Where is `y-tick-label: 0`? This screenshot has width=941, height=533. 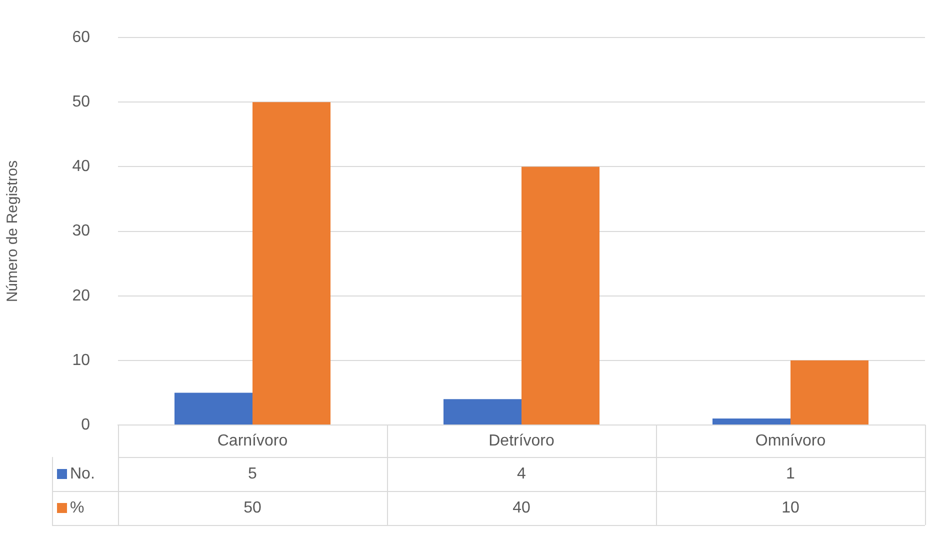 y-tick-label: 0 is located at coordinates (85, 425).